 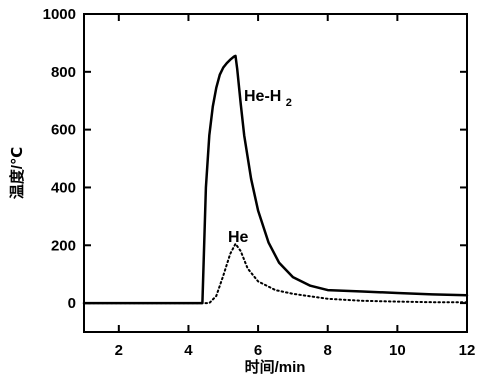 I want to click on x-tick-label-6: 6, so click(x=258, y=350).